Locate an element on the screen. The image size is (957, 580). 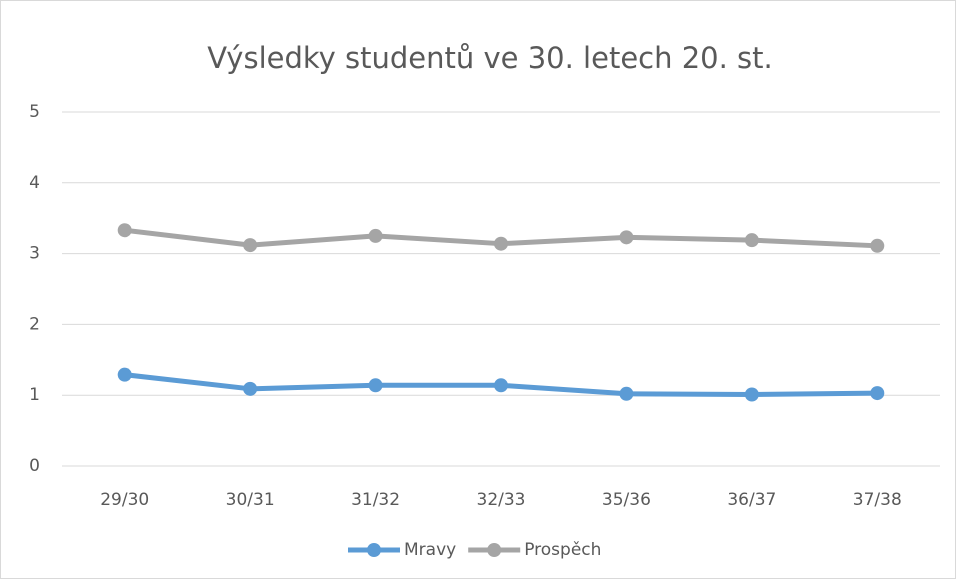
x-tick-label: 36/37 is located at coordinates (751, 500).